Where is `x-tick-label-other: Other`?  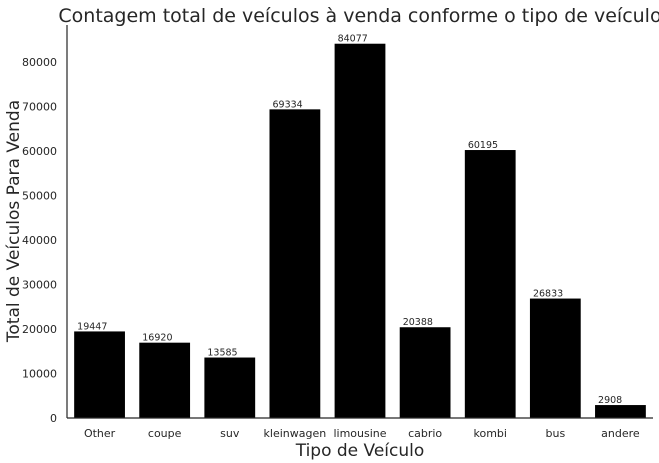 x-tick-label-other: Other is located at coordinates (100, 433).